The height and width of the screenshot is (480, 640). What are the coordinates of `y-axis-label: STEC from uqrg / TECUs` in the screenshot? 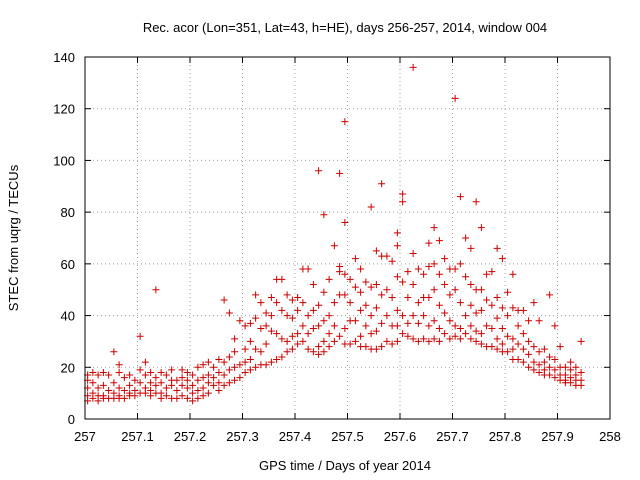 It's located at (13, 237).